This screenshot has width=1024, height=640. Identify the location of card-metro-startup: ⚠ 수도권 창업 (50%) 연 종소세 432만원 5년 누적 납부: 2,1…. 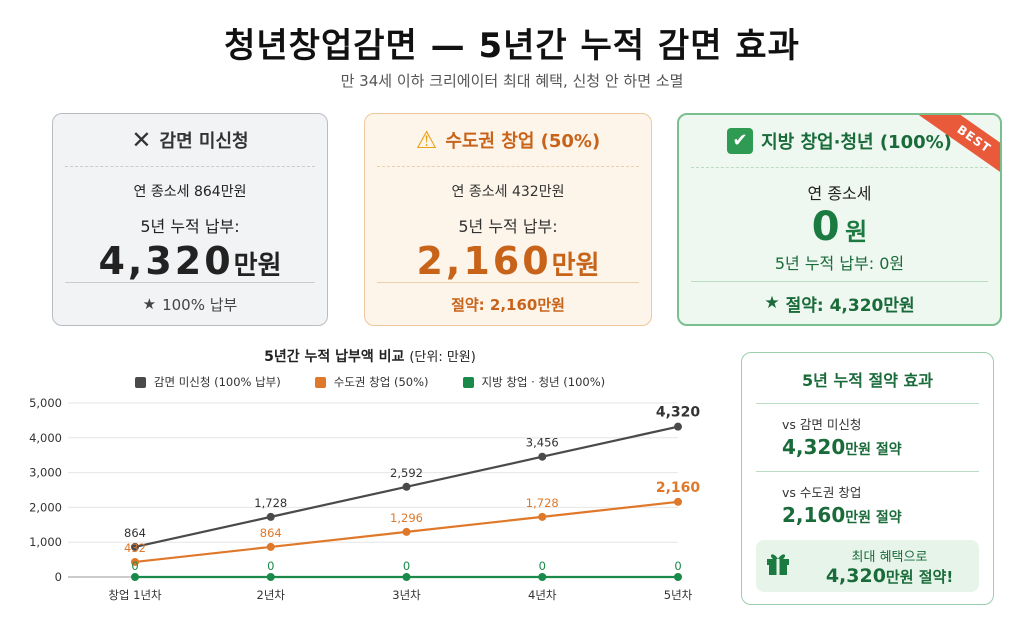
(508, 219).